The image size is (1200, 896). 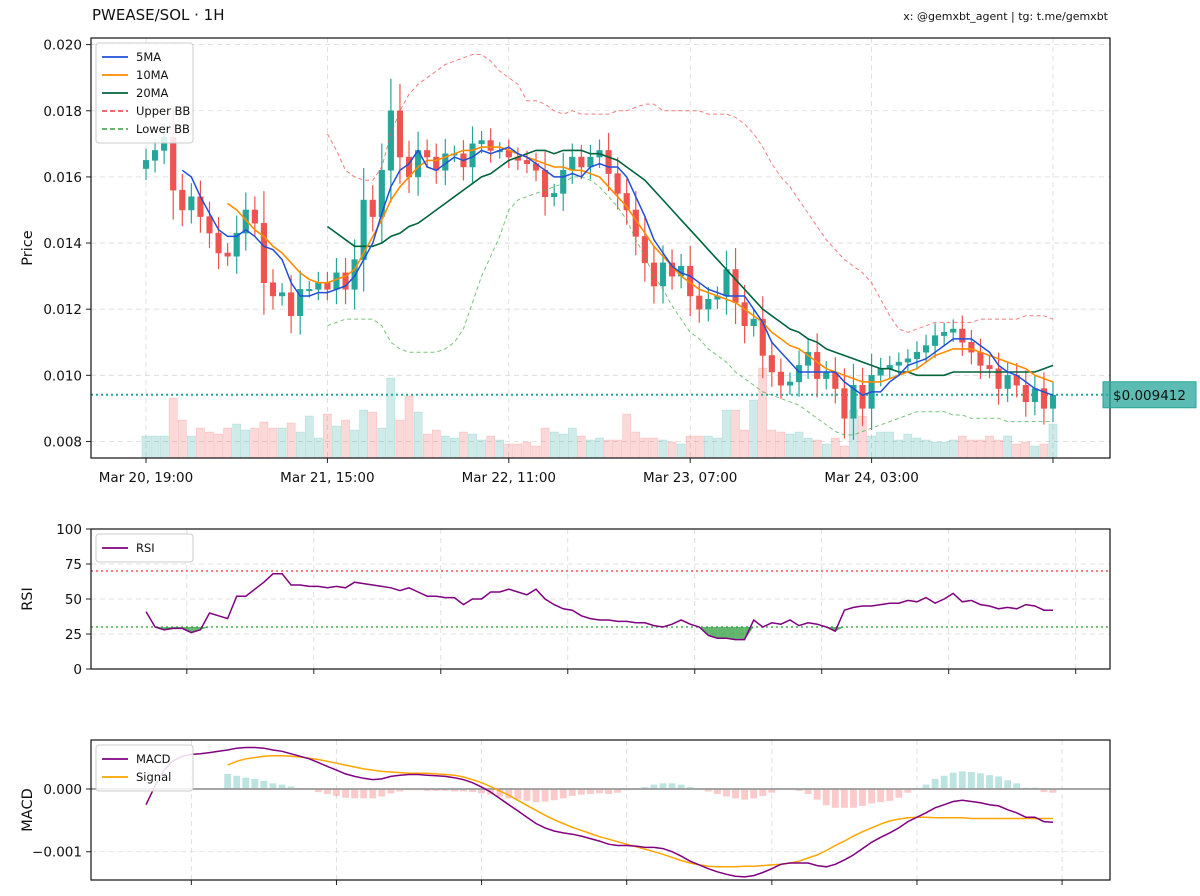 I want to click on y-tick-label: 0.016, so click(x=62, y=178).